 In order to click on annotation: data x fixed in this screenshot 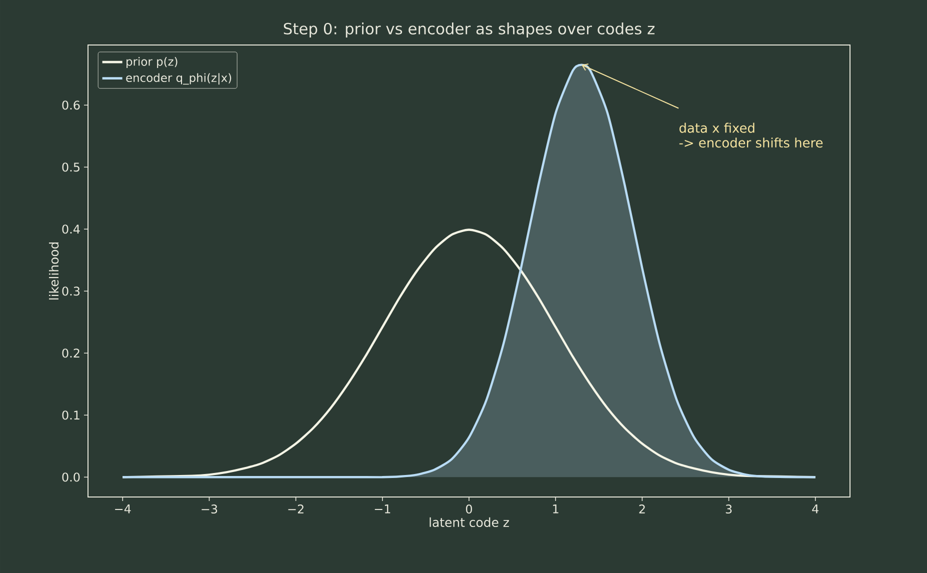, I will do `click(716, 127)`.